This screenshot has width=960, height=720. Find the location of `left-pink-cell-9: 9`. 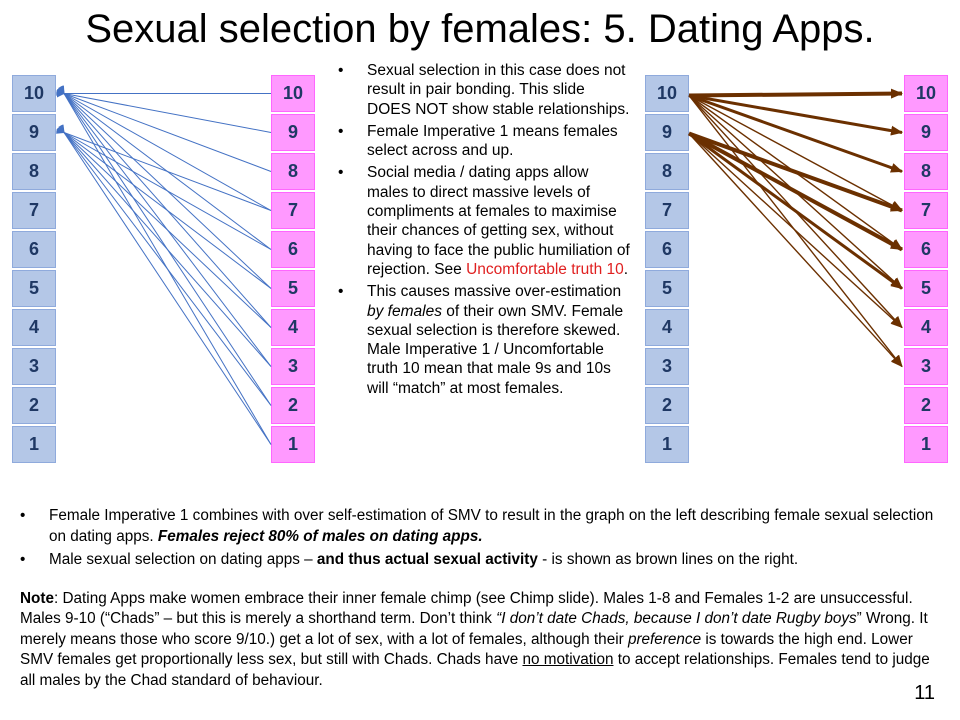

left-pink-cell-9: 9 is located at coordinates (293, 132).